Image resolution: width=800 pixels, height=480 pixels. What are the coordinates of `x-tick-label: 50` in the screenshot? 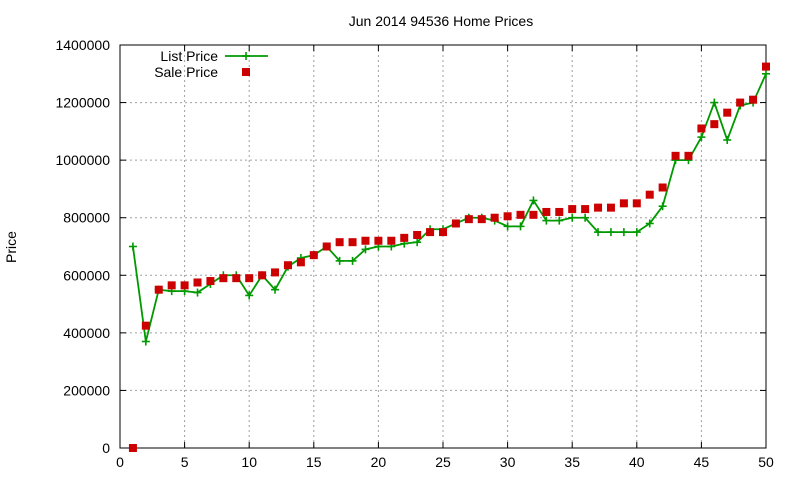 It's located at (766, 462).